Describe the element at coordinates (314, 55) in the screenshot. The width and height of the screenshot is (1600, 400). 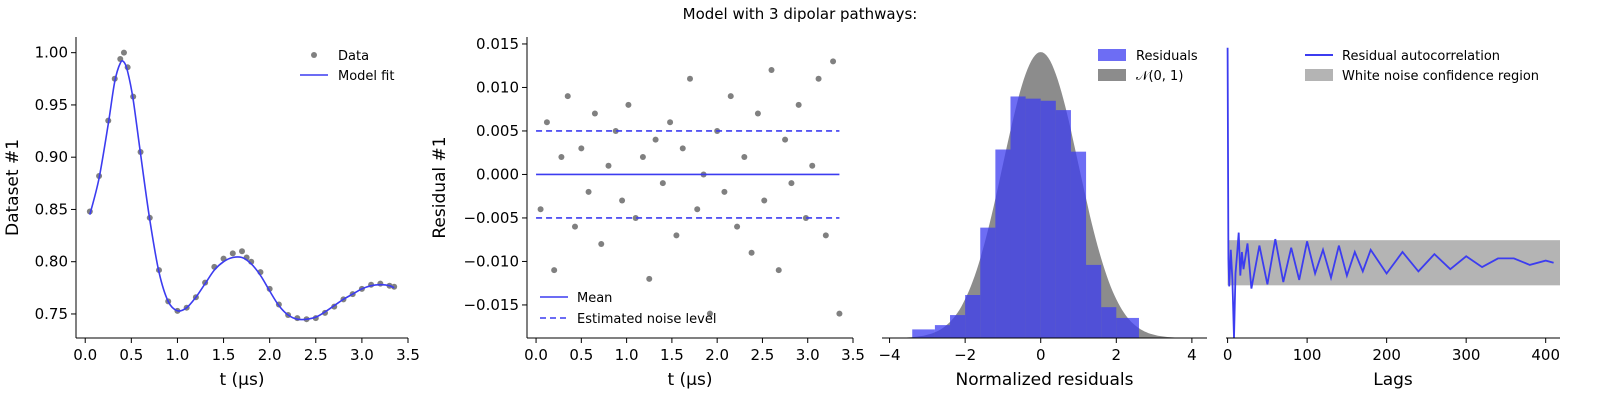
I see `legend-marker-data` at that location.